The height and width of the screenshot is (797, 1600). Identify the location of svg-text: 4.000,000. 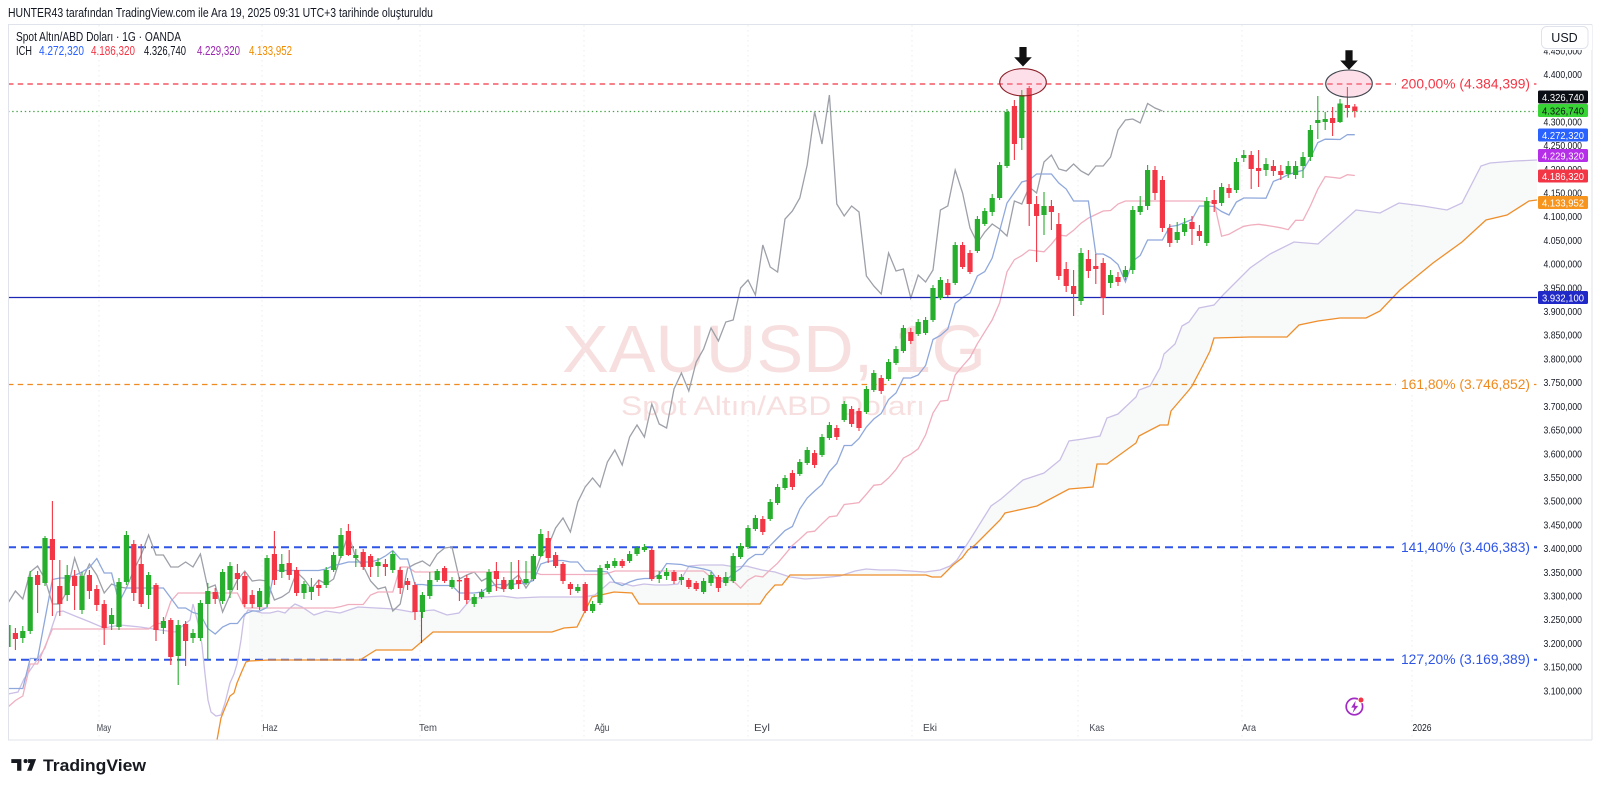
(1563, 265).